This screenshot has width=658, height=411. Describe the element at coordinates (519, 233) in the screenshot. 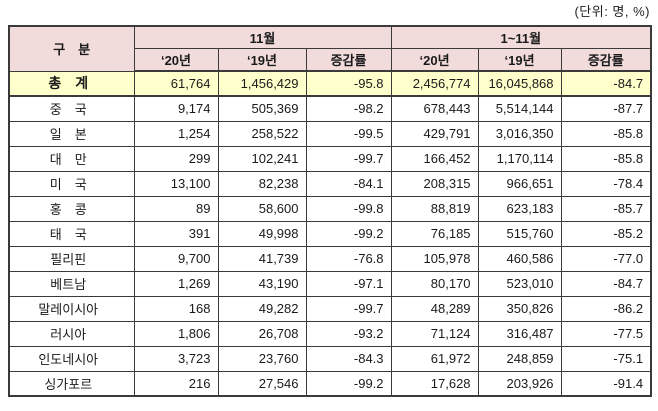

I see `cell-value: 515,760` at that location.